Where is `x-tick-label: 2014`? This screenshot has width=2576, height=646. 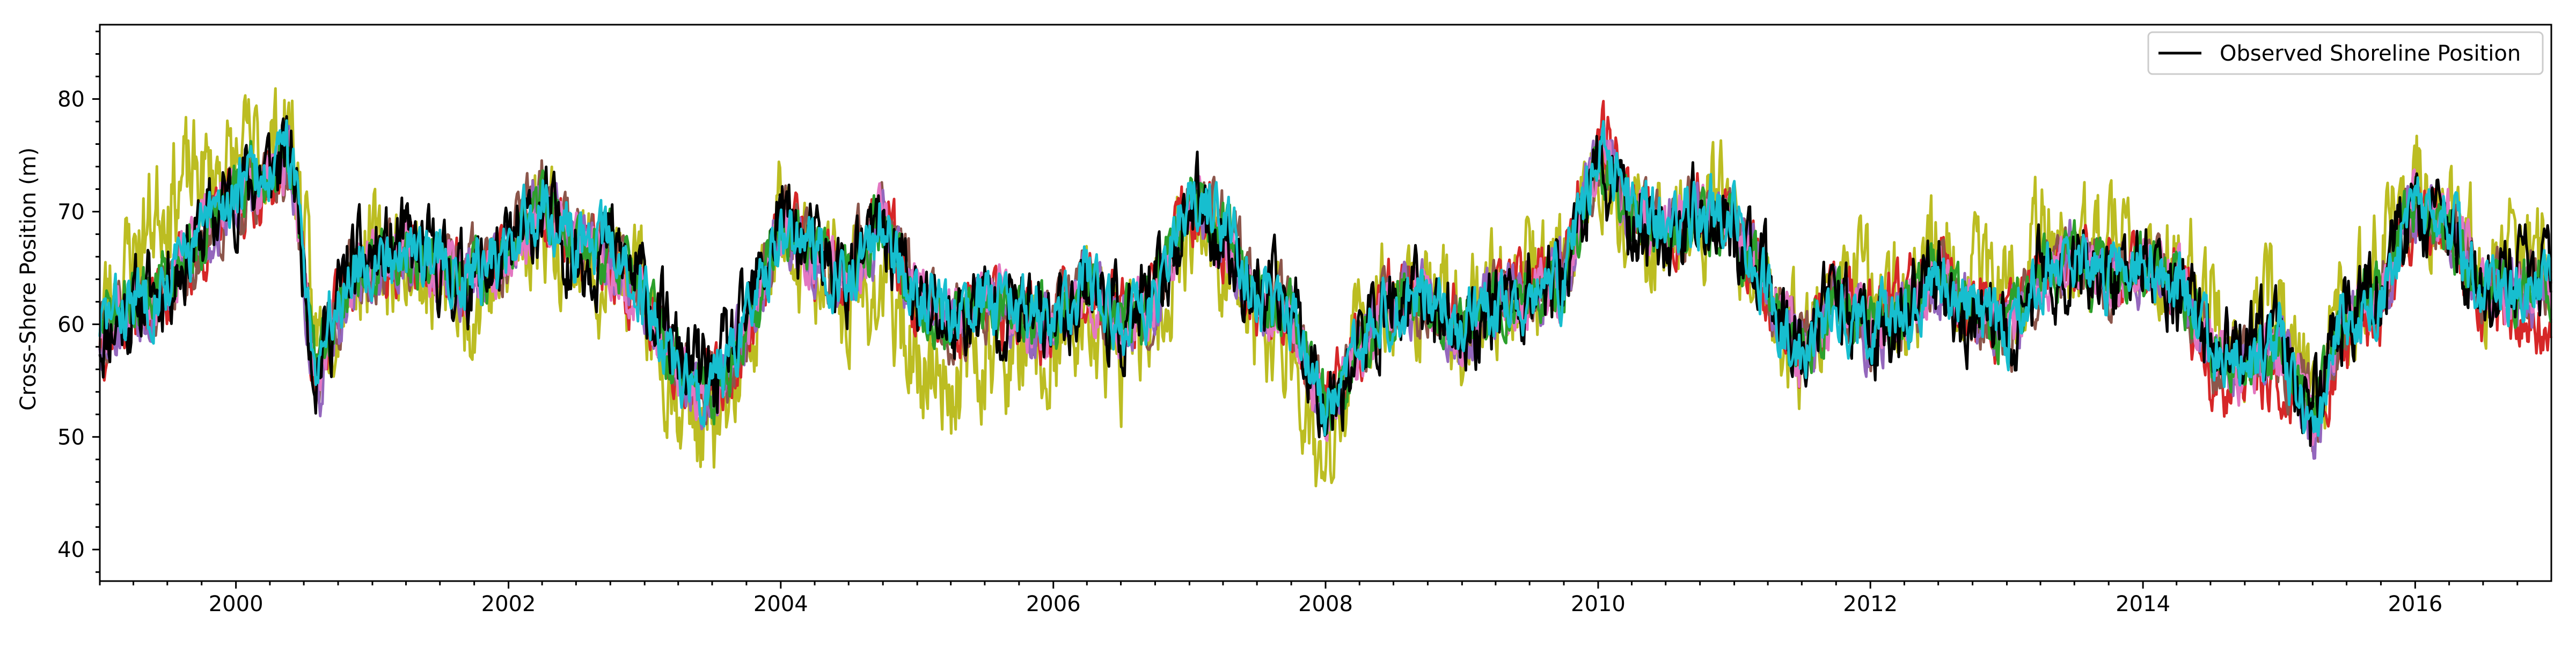
x-tick-label: 2014 is located at coordinates (2143, 604).